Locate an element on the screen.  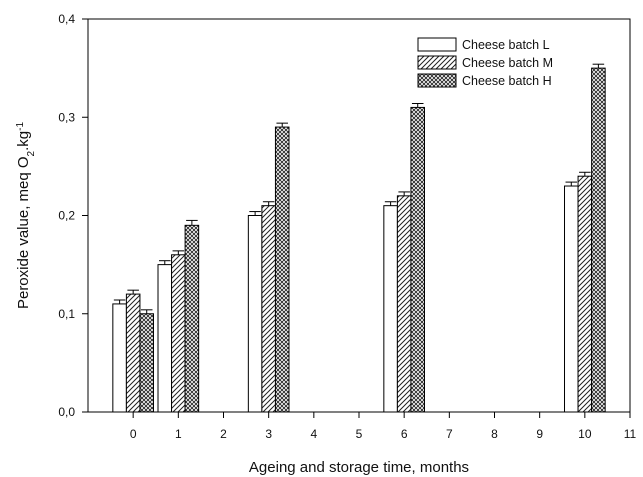
y-axis-title-prefix: Peroxide value, meq O is located at coordinates (23, 232).